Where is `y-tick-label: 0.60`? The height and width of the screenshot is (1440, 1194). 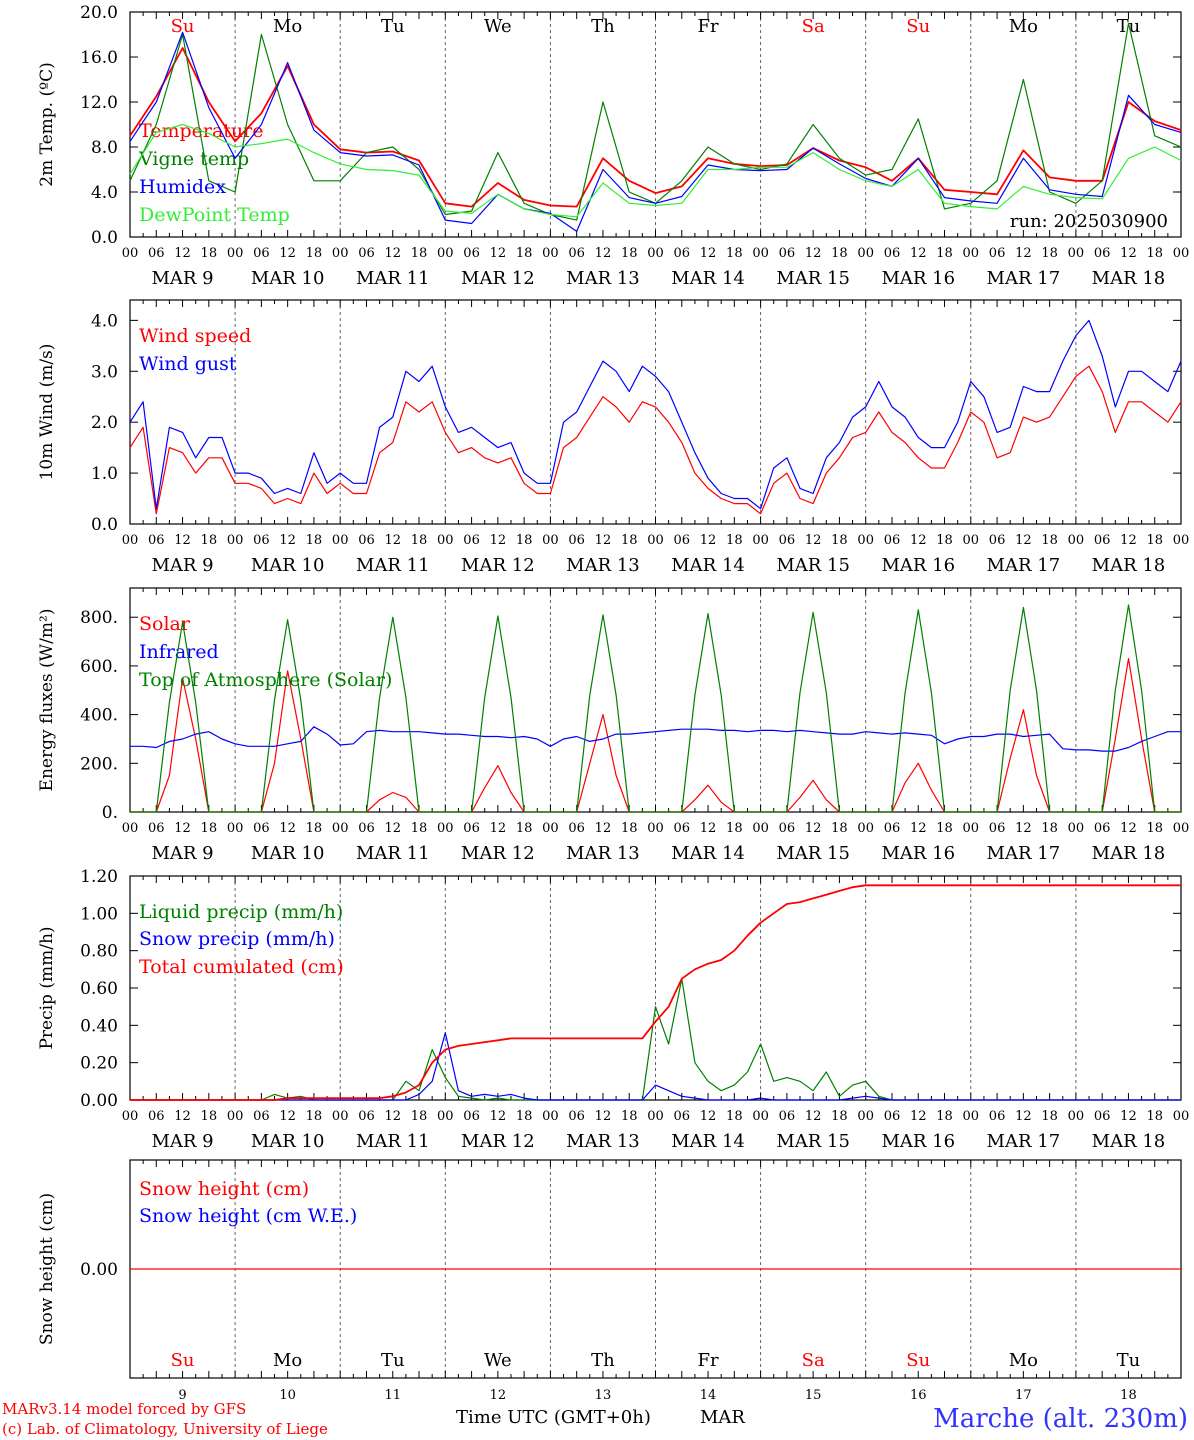
y-tick-label: 0.60 is located at coordinates (99, 989).